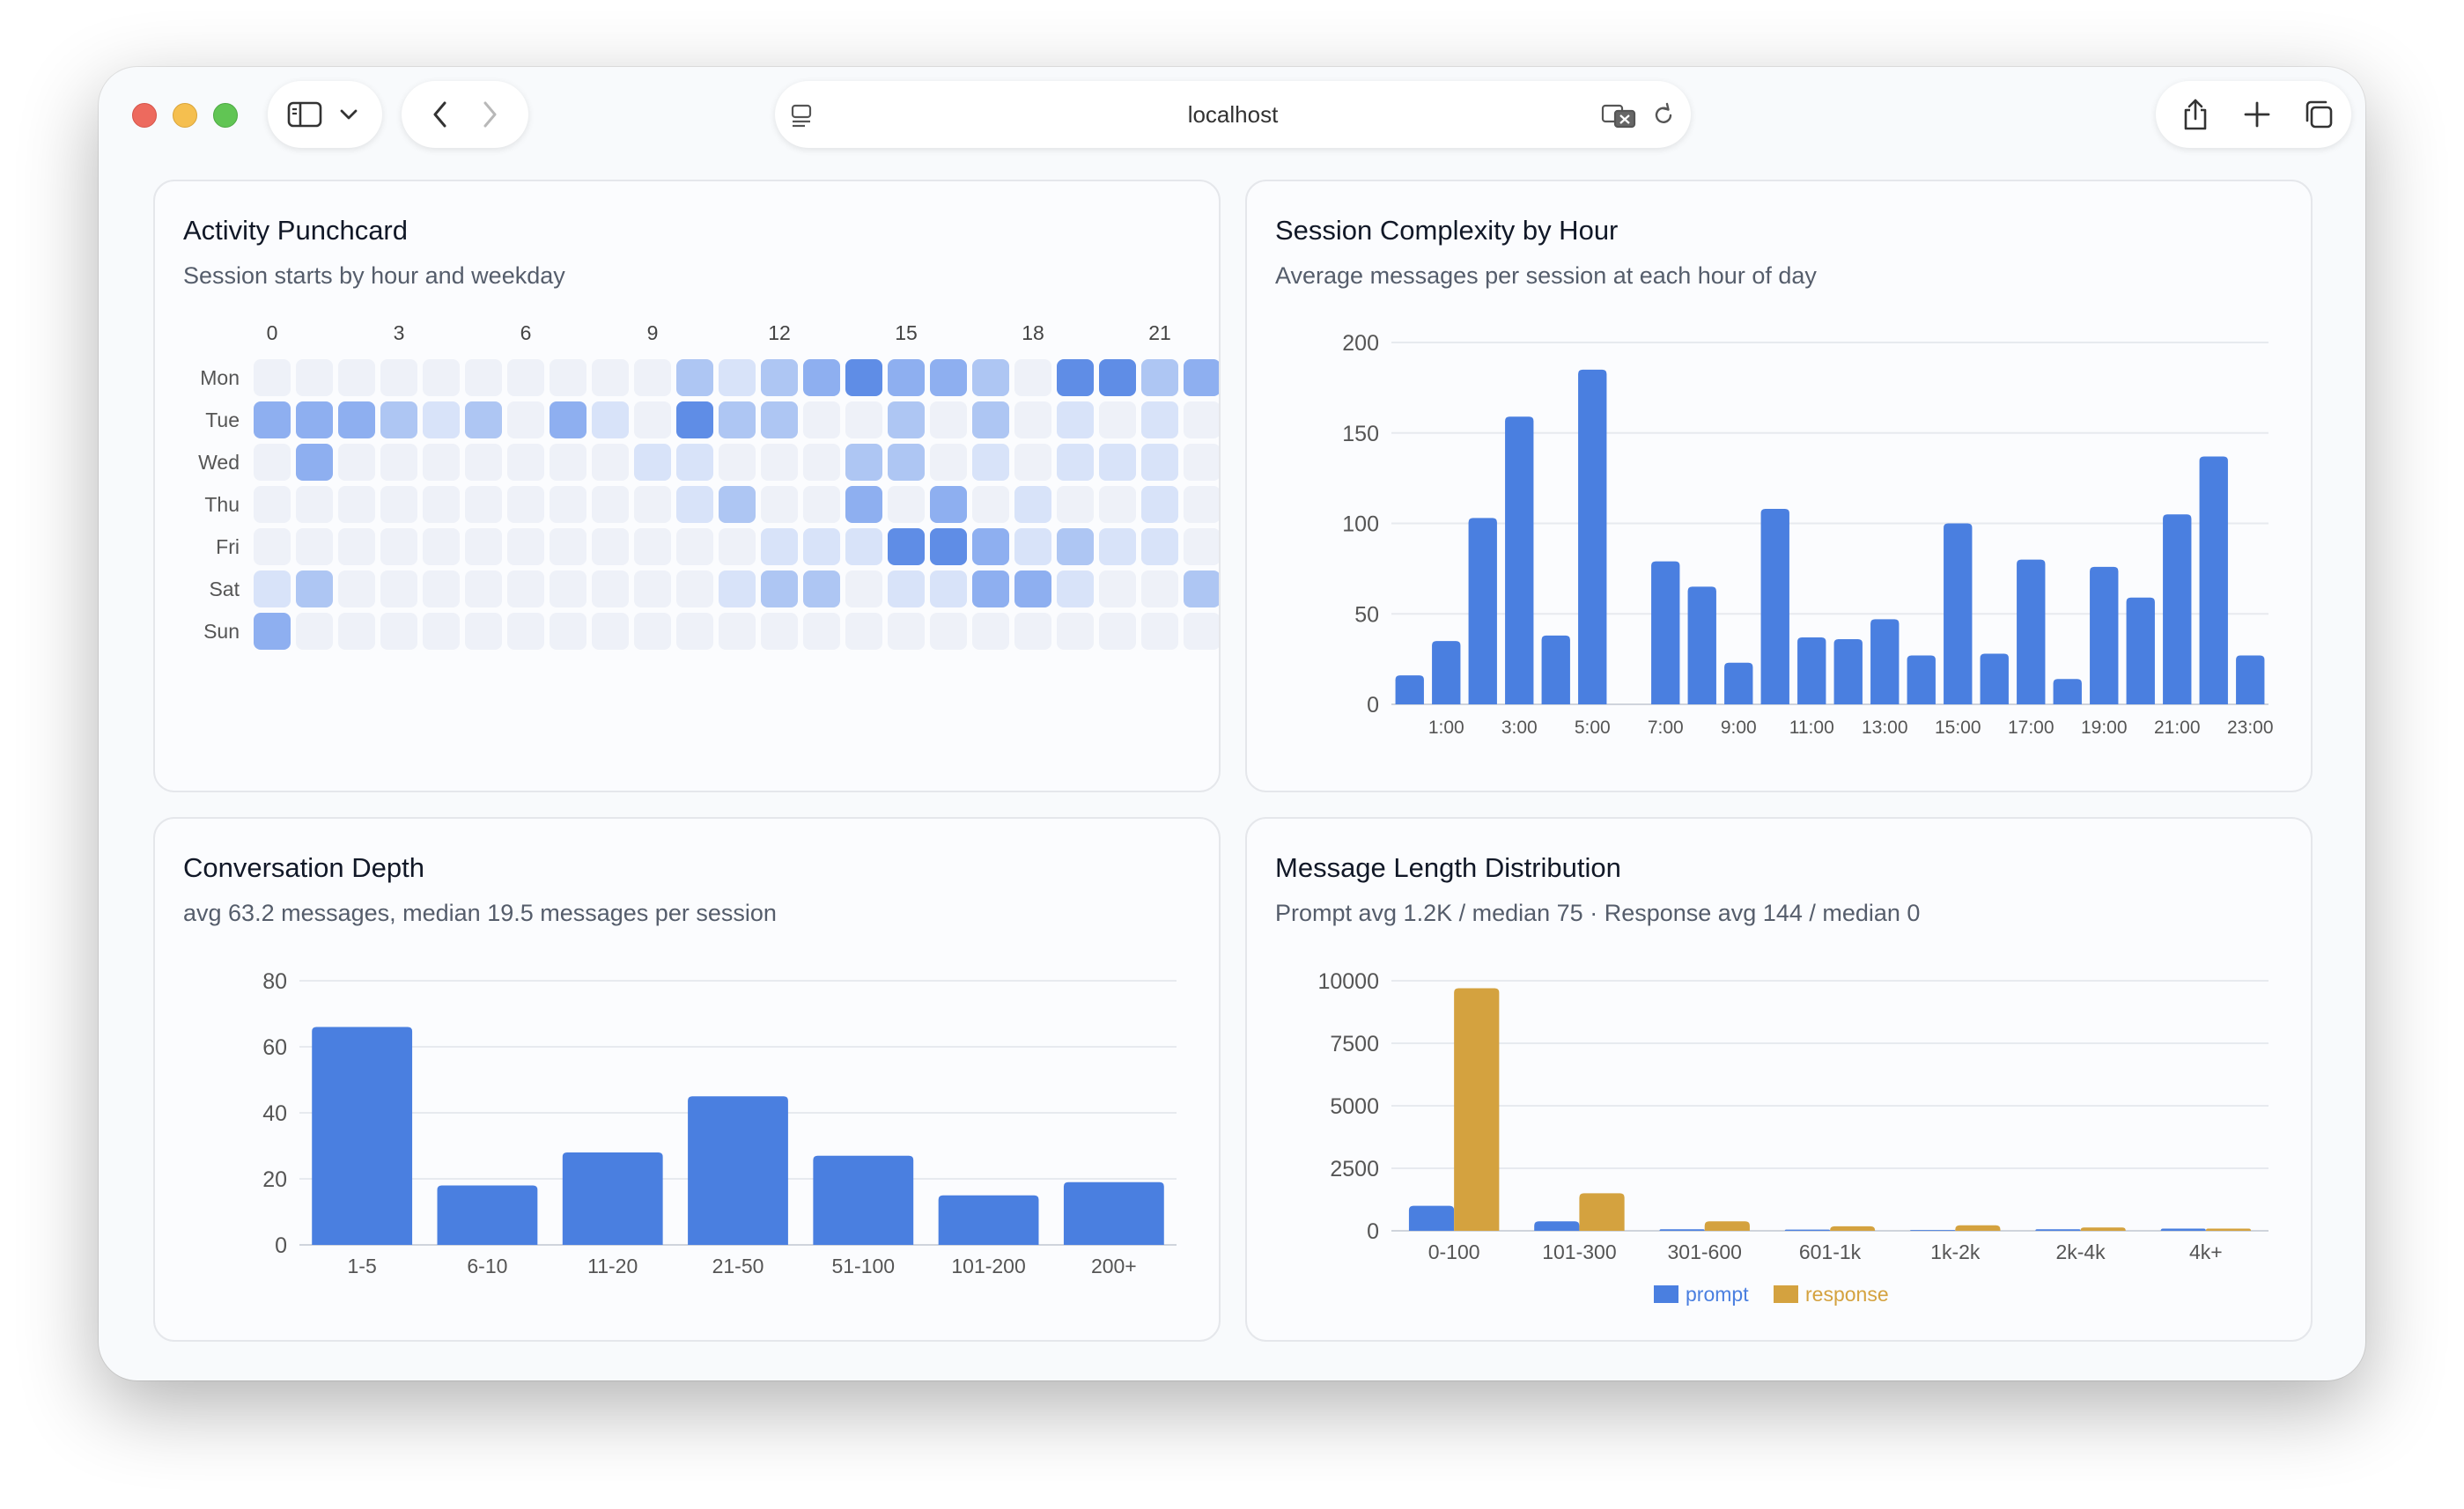 The image size is (2464, 1509). Describe the element at coordinates (802, 116) in the screenshot. I see `page-menu-icon` at that location.